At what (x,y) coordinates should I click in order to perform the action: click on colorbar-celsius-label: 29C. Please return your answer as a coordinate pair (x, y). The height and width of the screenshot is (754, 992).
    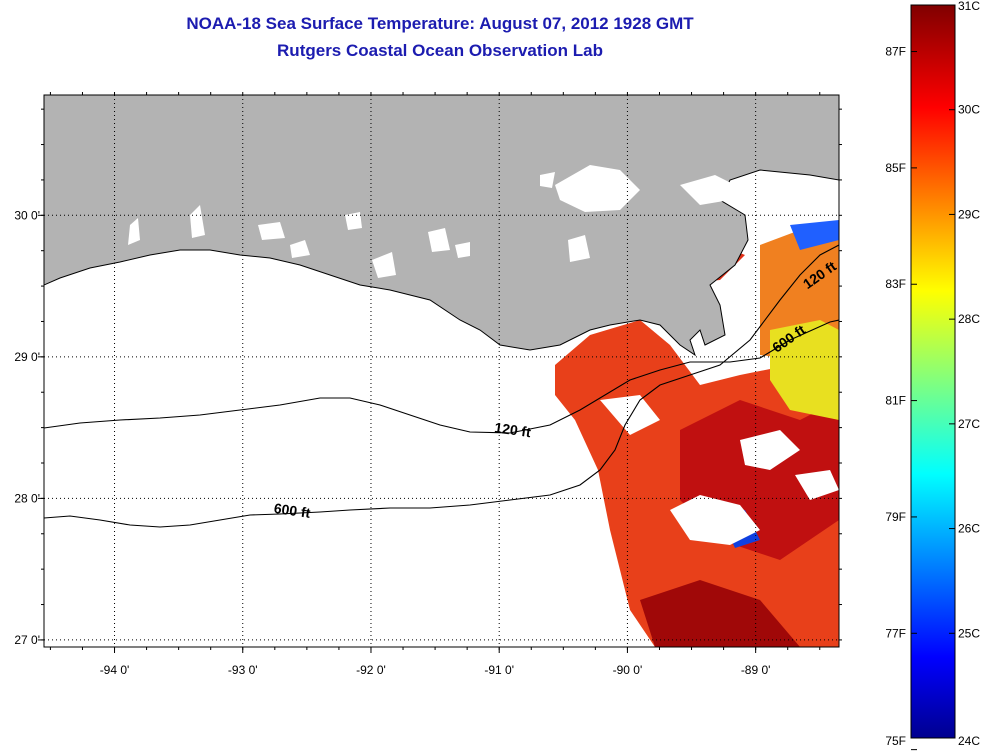
    Looking at the image, I should click on (969, 214).